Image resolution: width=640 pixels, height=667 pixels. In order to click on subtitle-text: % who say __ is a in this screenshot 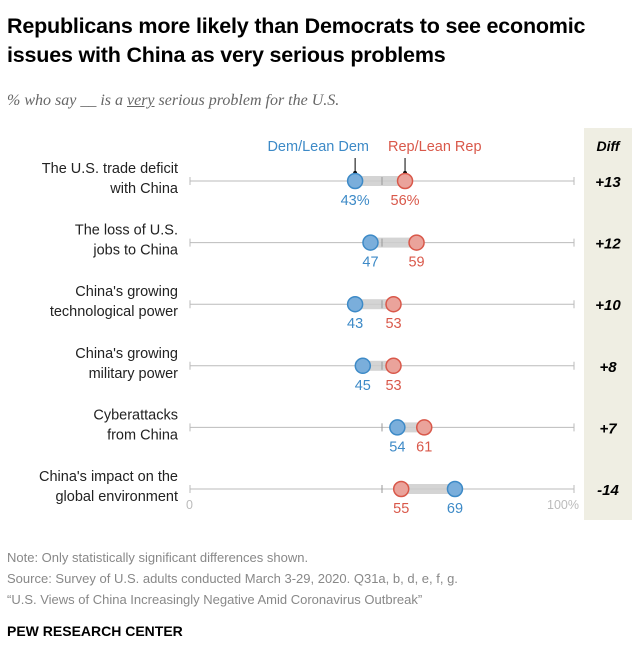, I will do `click(67, 100)`.